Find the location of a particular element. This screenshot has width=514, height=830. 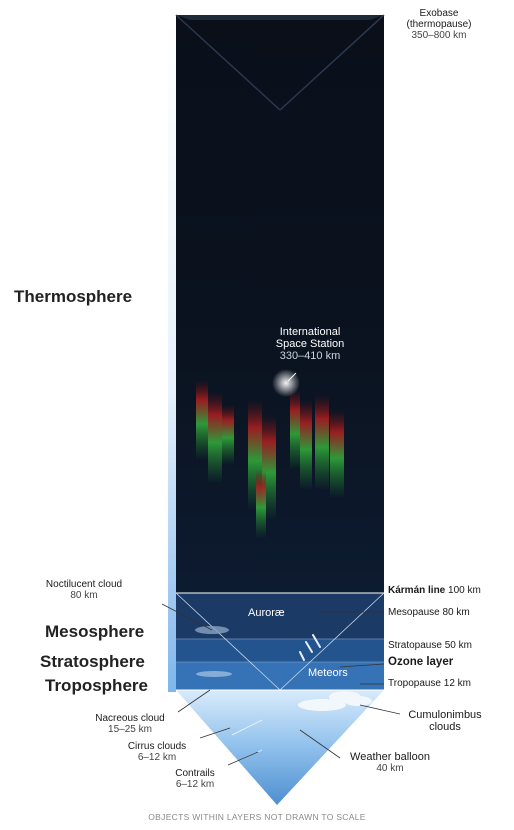

tropopause-label: Tropopause 12 km is located at coordinates (429, 683).